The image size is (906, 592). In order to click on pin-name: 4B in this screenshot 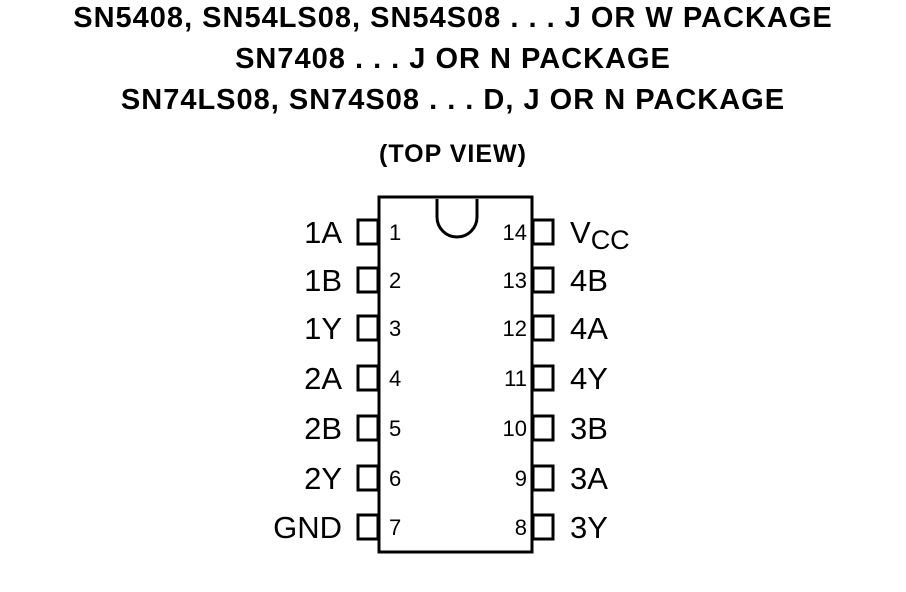, I will do `click(589, 280)`.